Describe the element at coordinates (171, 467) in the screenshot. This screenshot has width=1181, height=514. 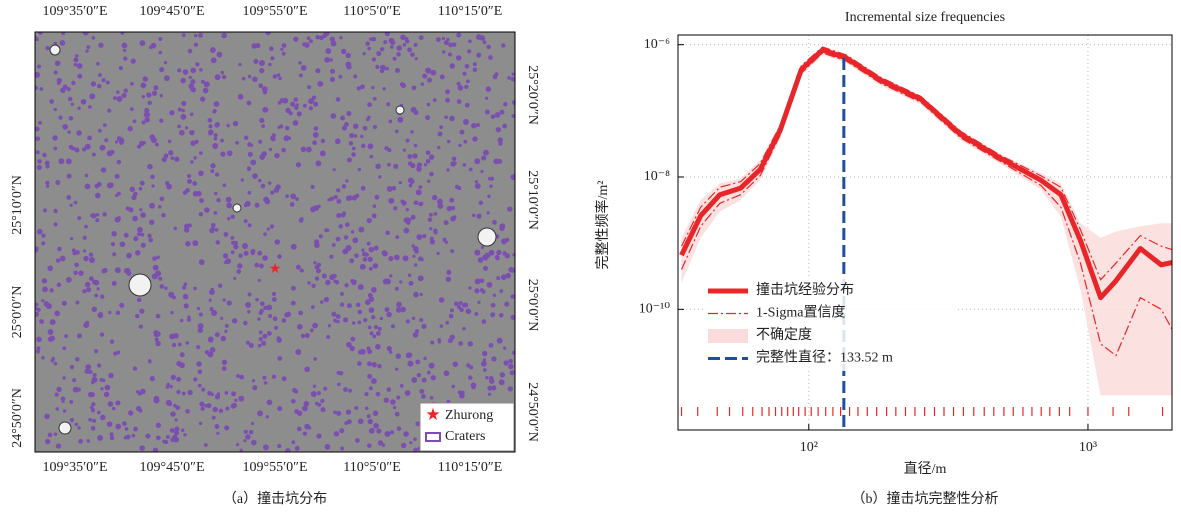
I see `map-bottom-label: 109°45′0″E` at that location.